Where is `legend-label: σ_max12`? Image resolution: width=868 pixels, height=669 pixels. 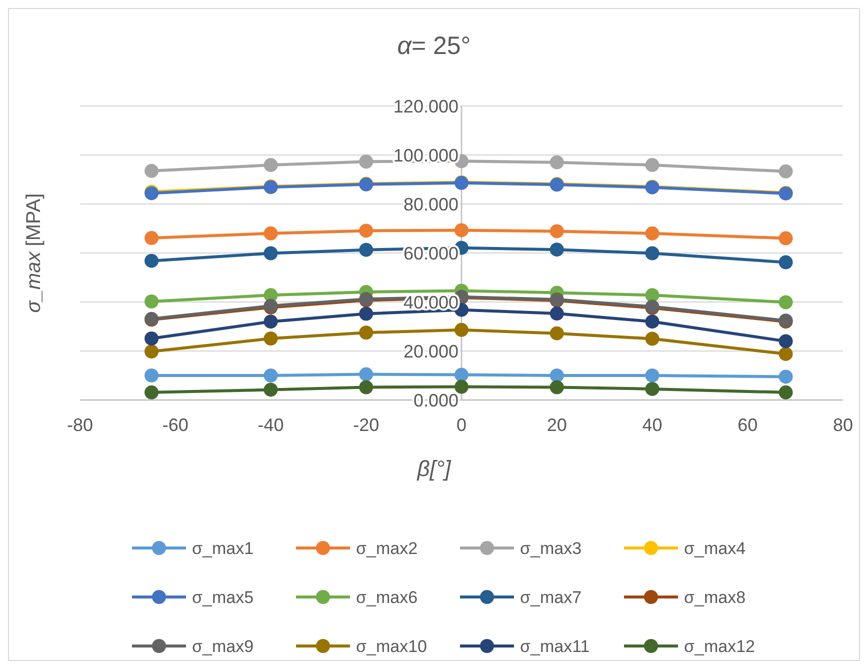
legend-label: σ_max12 is located at coordinates (719, 646).